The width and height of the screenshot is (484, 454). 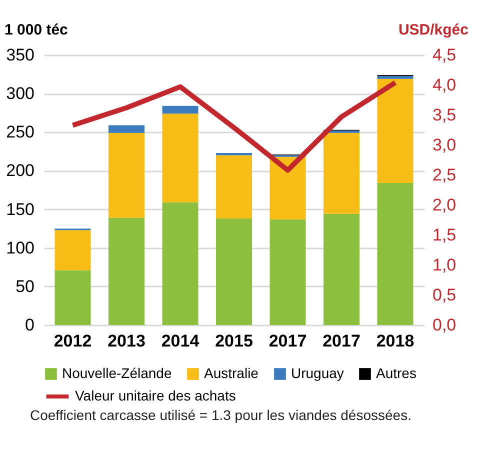 I want to click on y-axis-title: 1 000 téc, so click(x=36, y=30).